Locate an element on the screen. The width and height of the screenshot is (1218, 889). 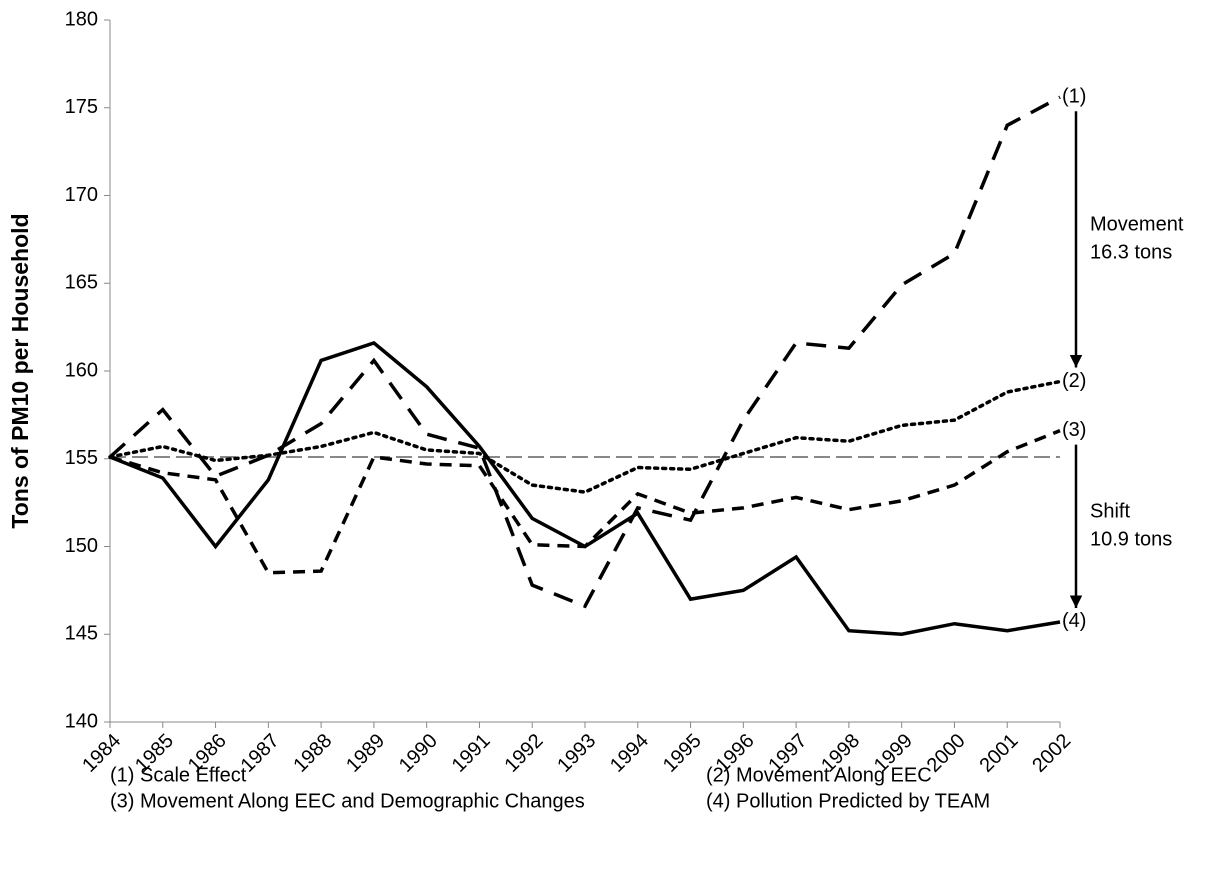
y-tick-label: 160 is located at coordinates (81, 370).